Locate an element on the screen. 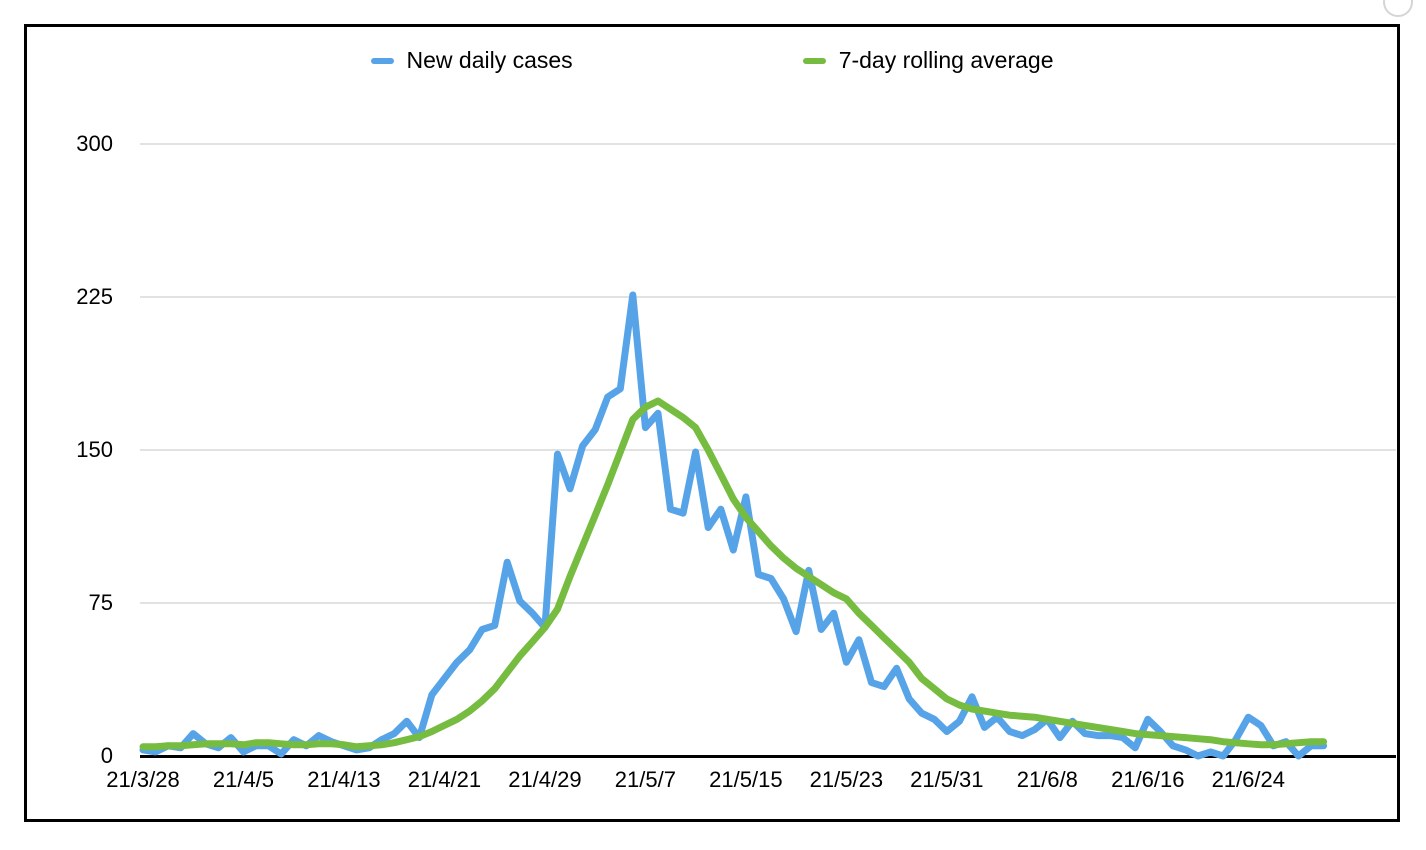  legend-swatch-green-icon is located at coordinates (814, 60).